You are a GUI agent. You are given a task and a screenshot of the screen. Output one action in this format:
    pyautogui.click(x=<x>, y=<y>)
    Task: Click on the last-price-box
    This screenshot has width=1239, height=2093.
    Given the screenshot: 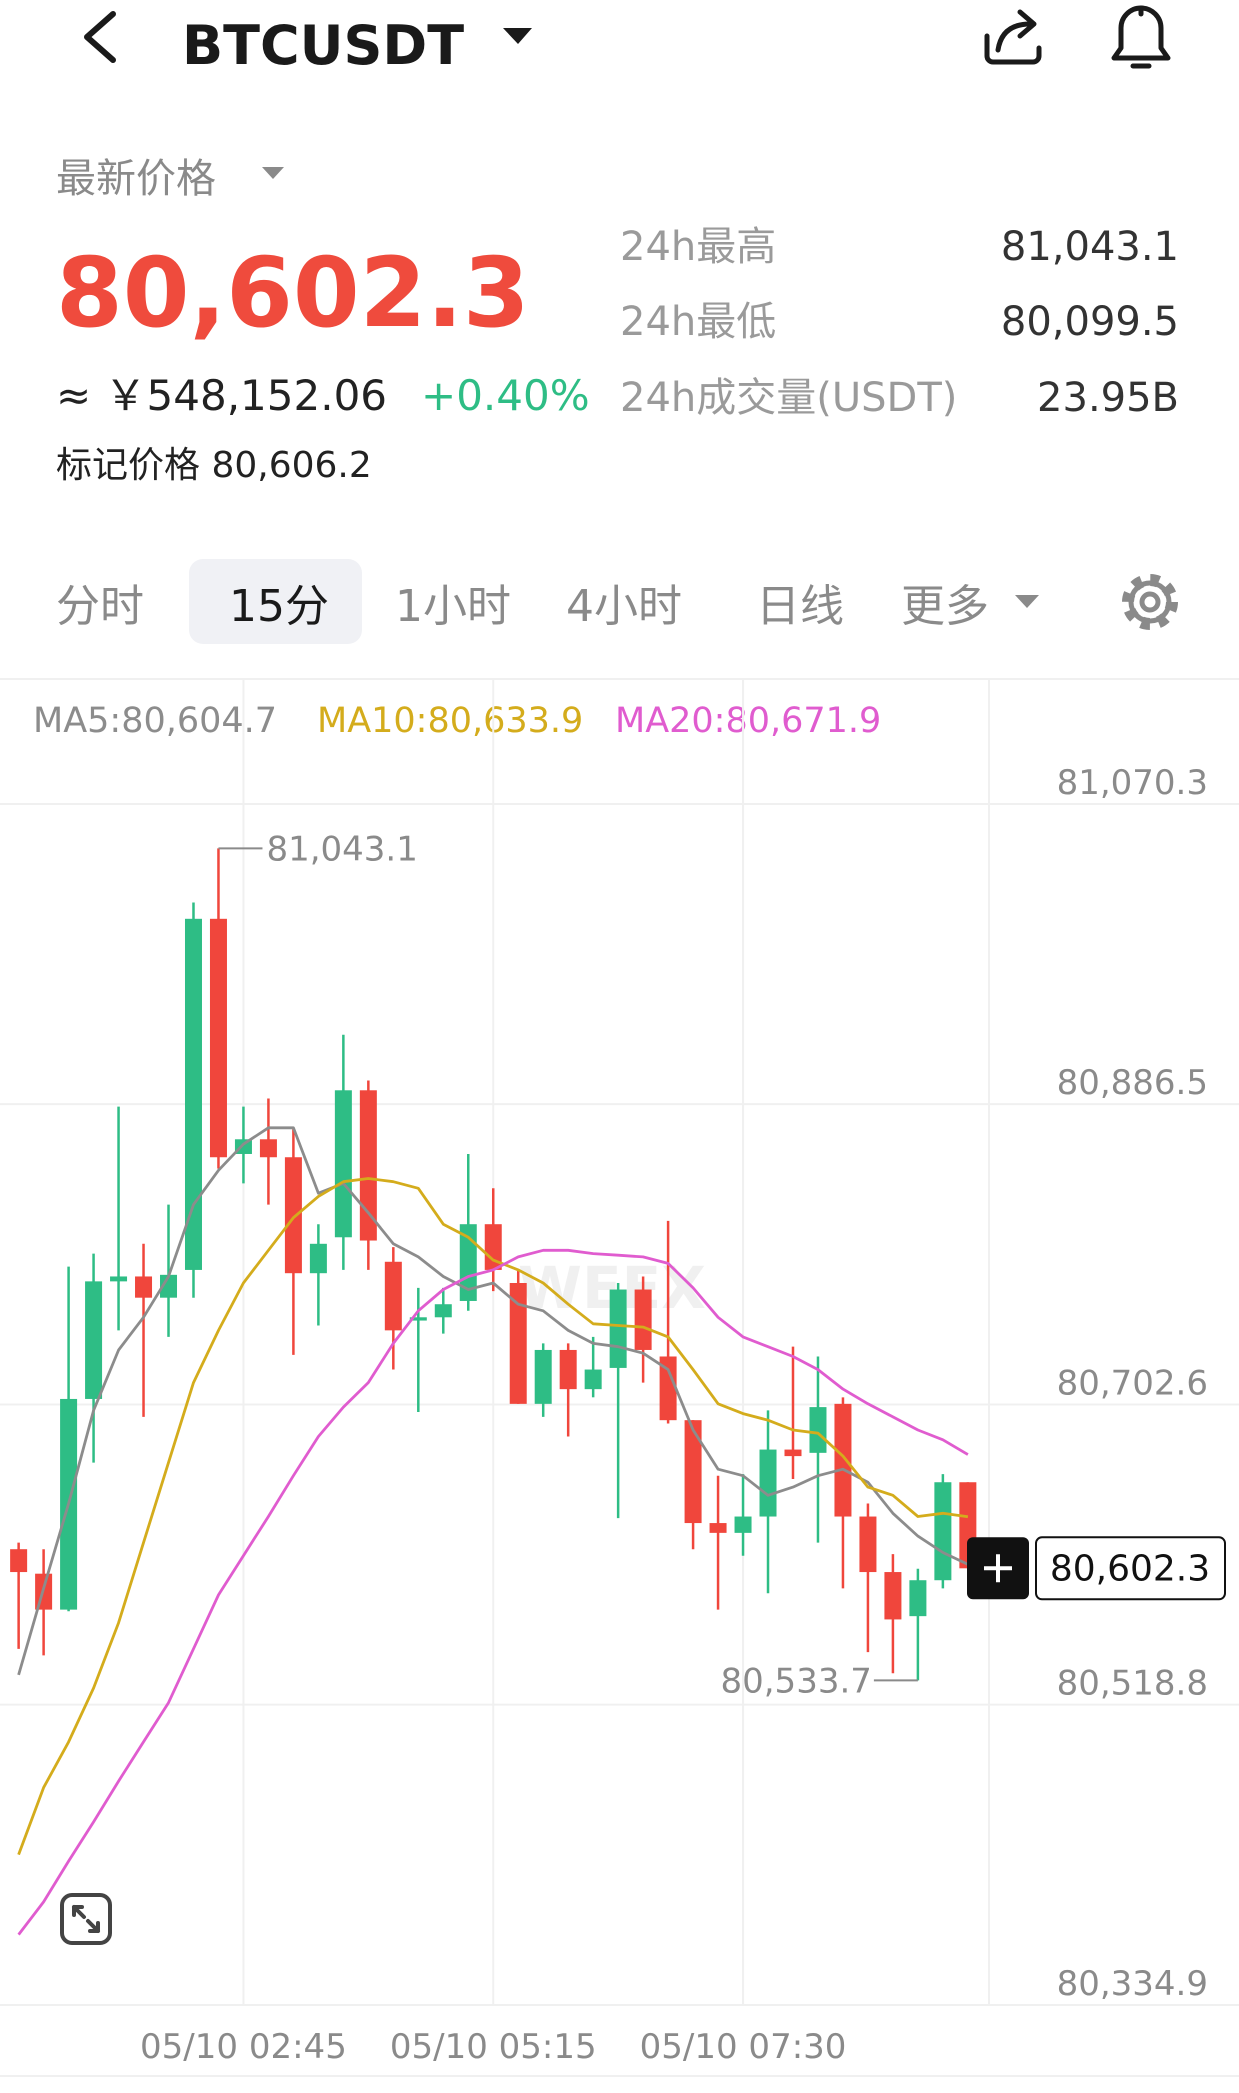 What is the action you would take?
    pyautogui.click(x=1130, y=1568)
    